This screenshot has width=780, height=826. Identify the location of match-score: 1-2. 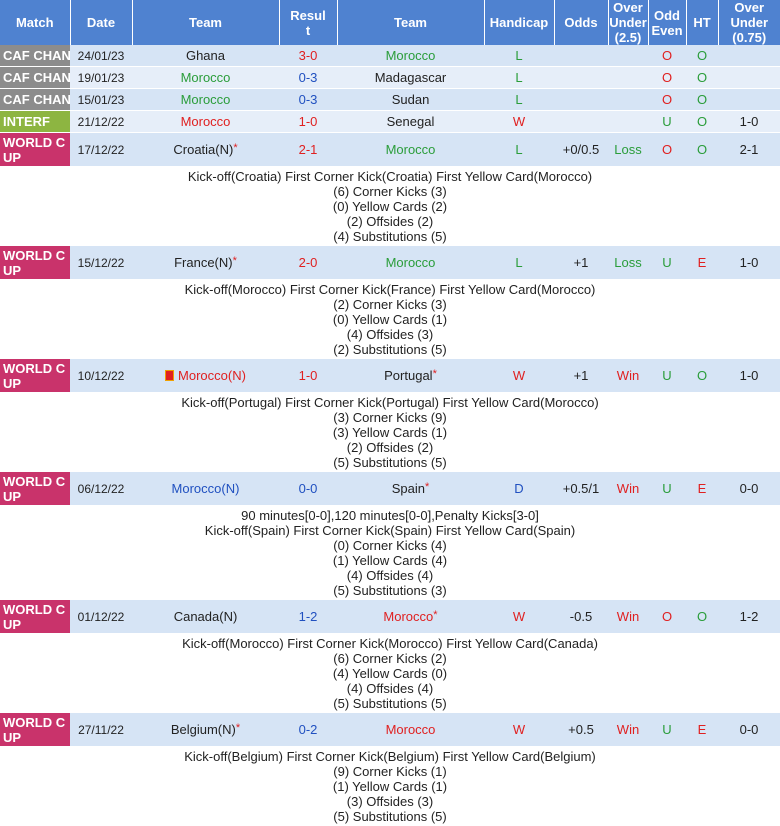
(308, 617).